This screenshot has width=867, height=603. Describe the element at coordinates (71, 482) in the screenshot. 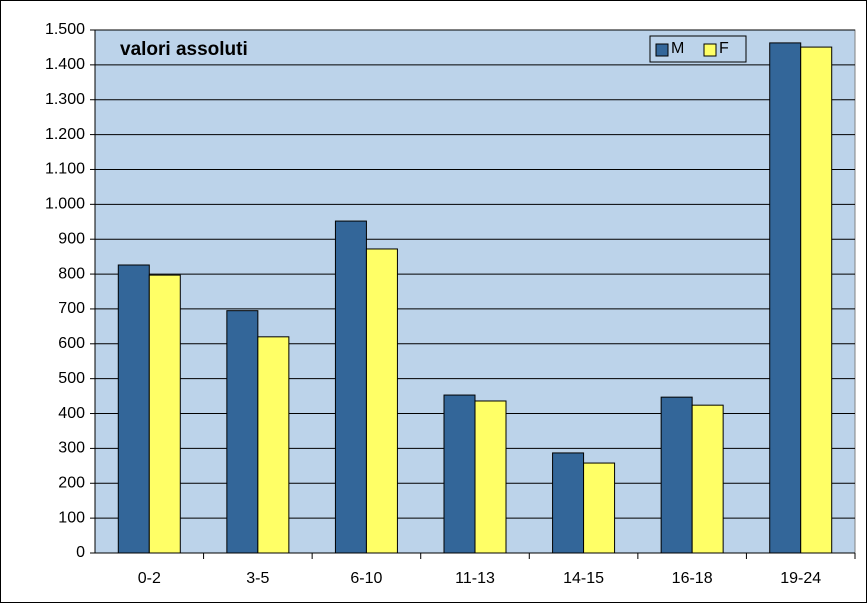

I see `y-tick-label: 200` at that location.